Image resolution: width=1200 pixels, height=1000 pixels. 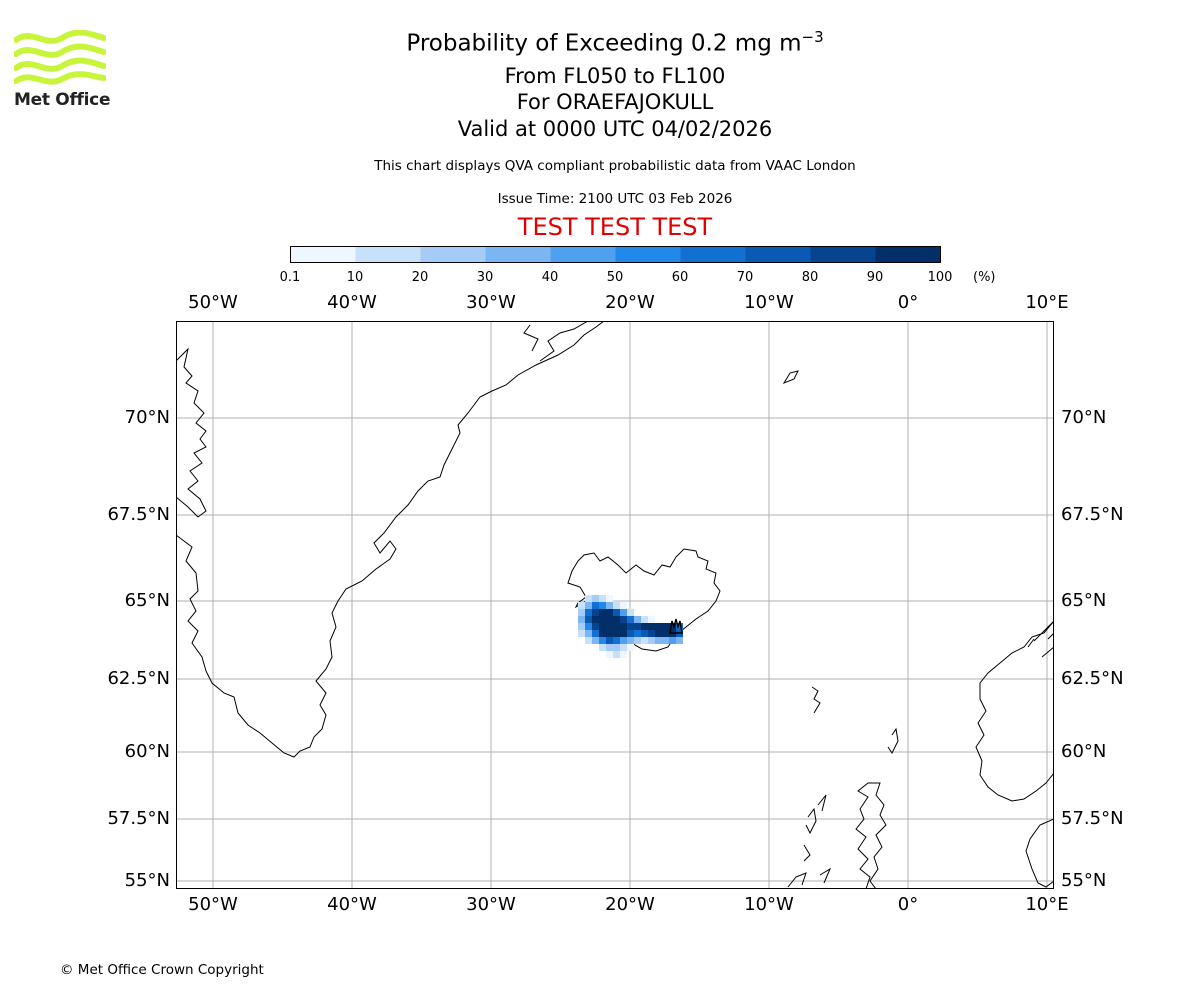 What do you see at coordinates (809, 877) in the screenshot?
I see `coastline-islands-sw` at bounding box center [809, 877].